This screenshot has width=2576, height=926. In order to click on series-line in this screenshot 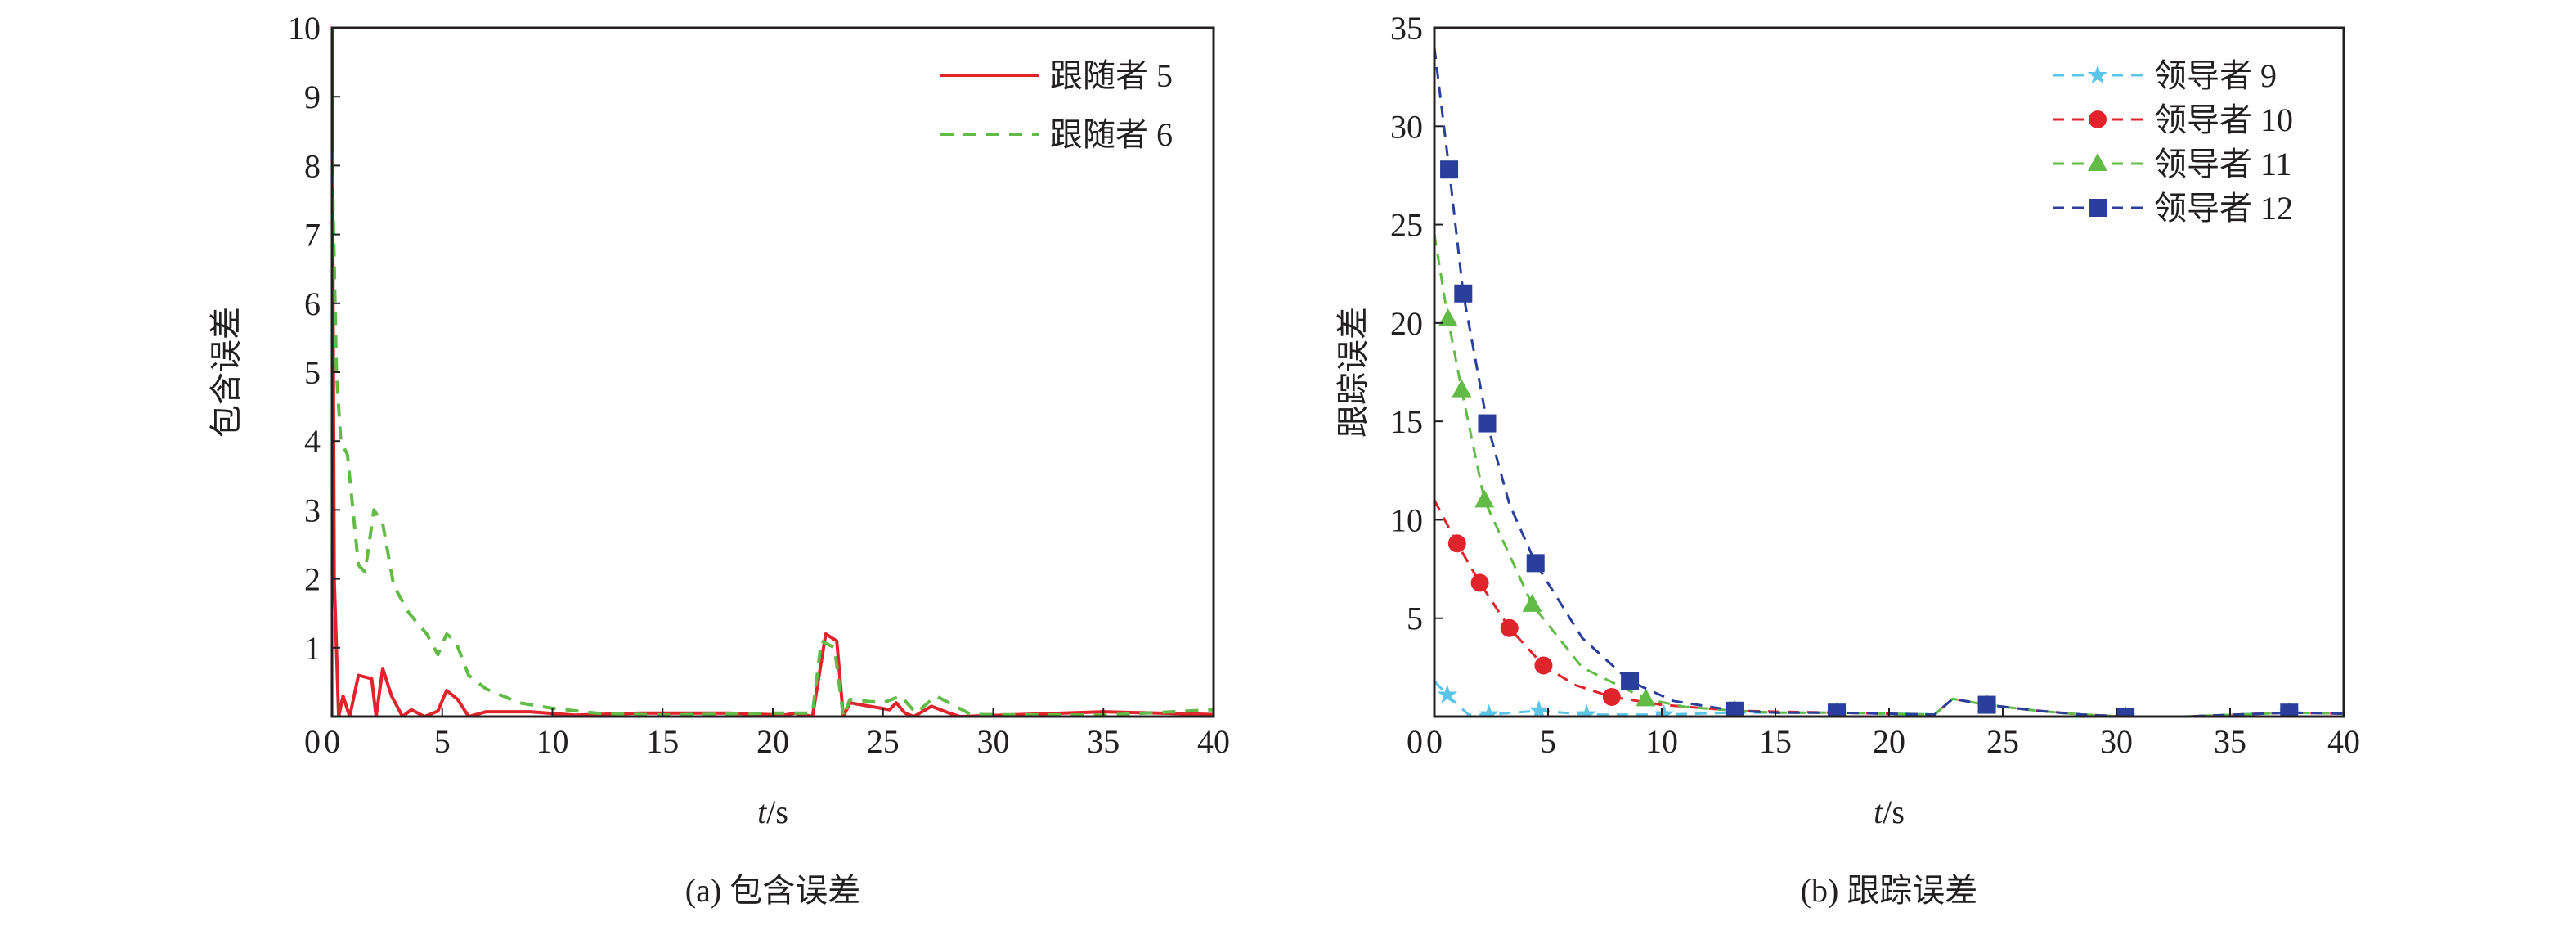, I will do `click(1889, 608)`.